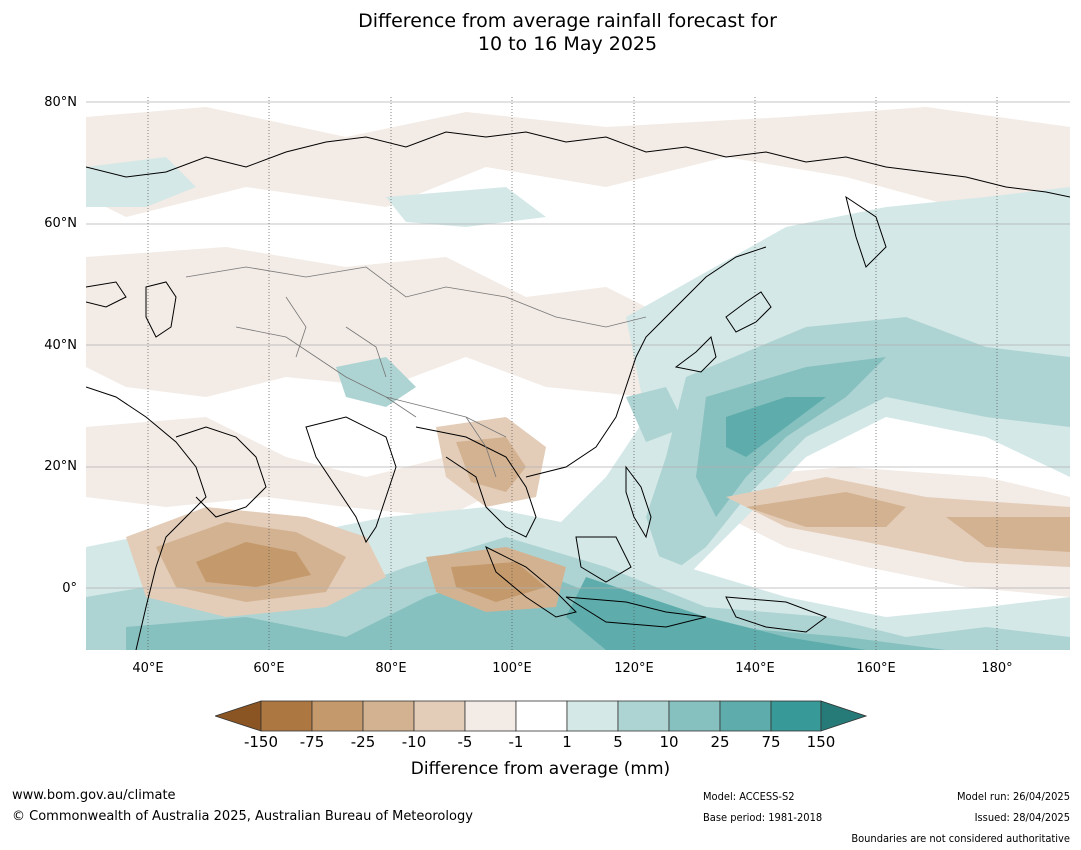  Describe the element at coordinates (567, 742) in the screenshot. I see `colorbar-tick: 1` at that location.